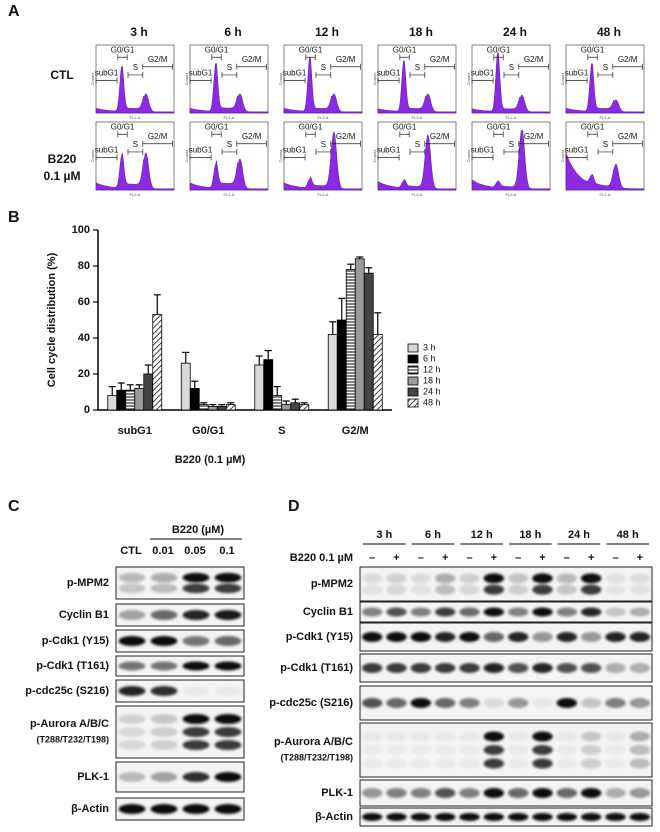 This screenshot has width=660, height=832. What do you see at coordinates (567, 558) in the screenshot?
I see `sign-label: –` at bounding box center [567, 558].